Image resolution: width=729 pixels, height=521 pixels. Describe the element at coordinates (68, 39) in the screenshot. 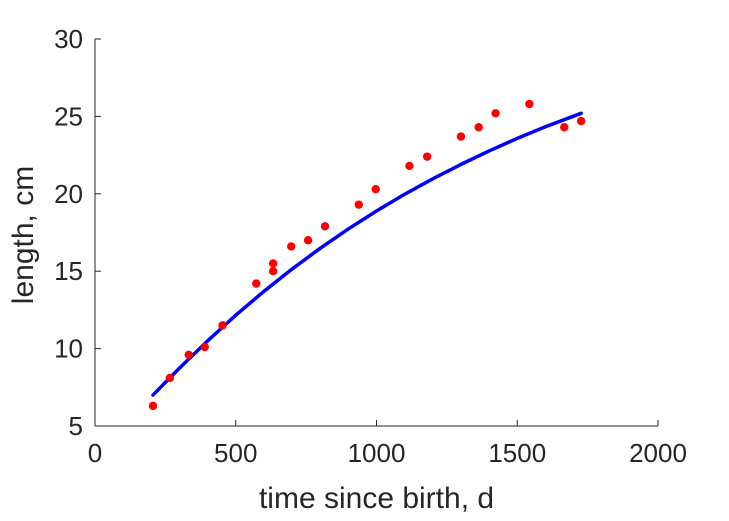

I see `y-tick-label: 30` at that location.